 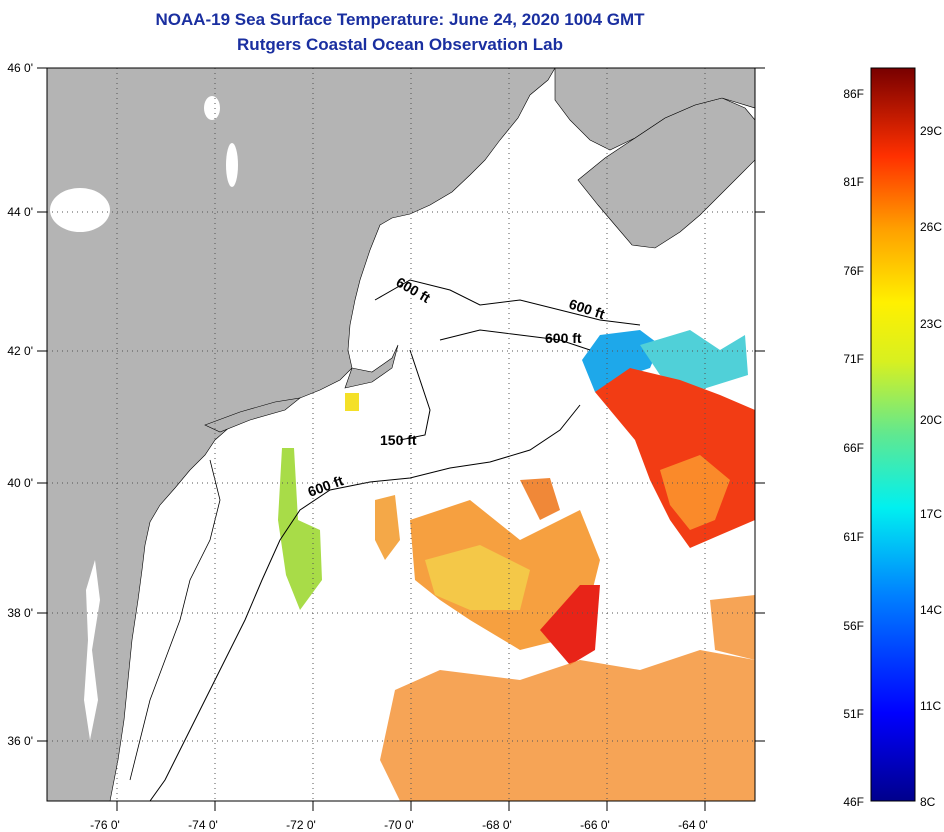 I want to click on lat-label: 46 0', so click(x=20, y=68).